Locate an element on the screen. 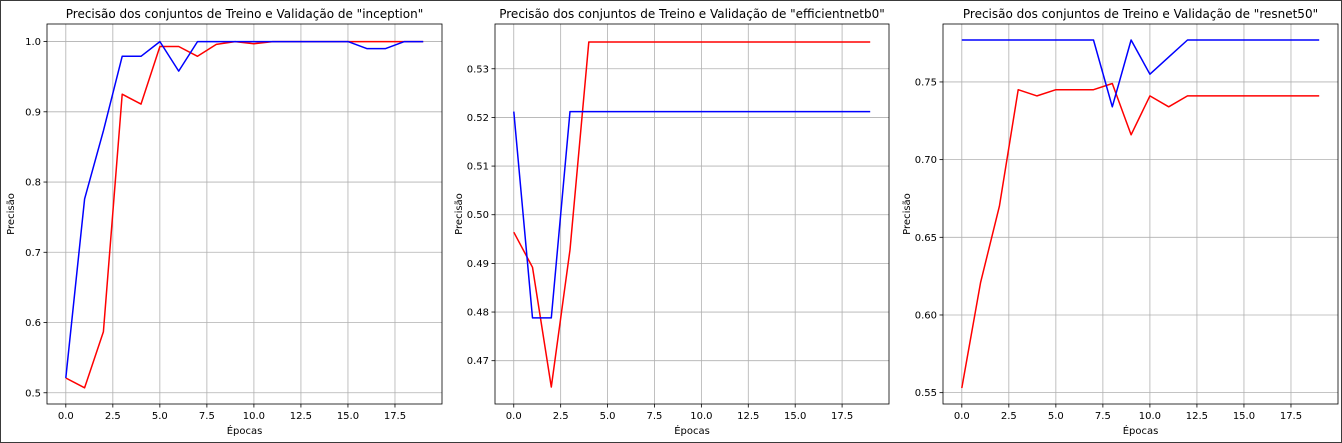  y-tick-label: 0.55 is located at coordinates (926, 393).